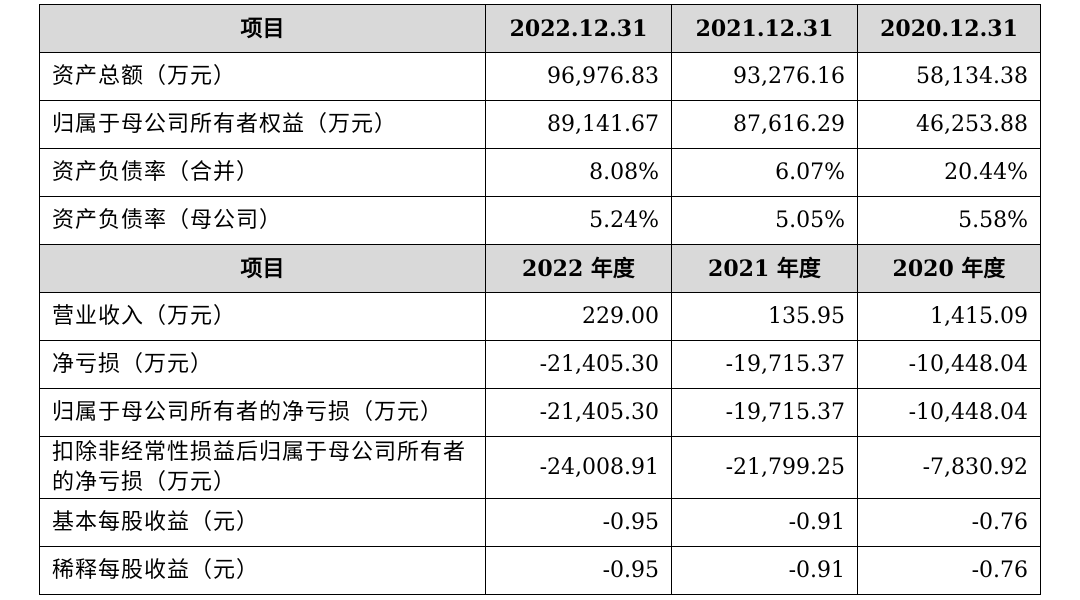  I want to click on row-label: 归属于母公司所有者的净亏损（万元）, so click(262, 412).